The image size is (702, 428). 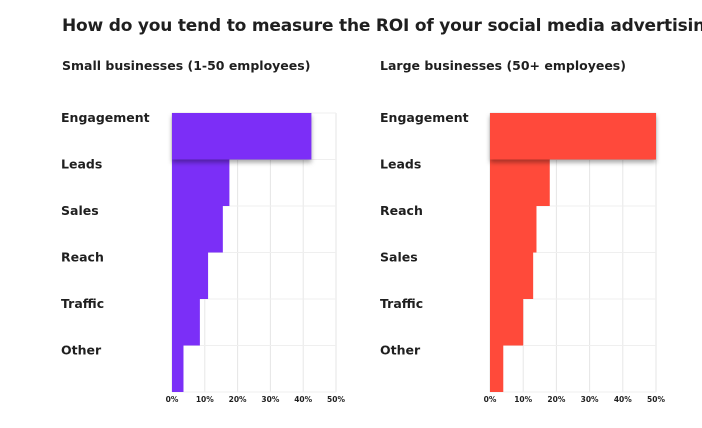 What do you see at coordinates (186, 322) in the screenshot?
I see `small-bar-traffic` at bounding box center [186, 322].